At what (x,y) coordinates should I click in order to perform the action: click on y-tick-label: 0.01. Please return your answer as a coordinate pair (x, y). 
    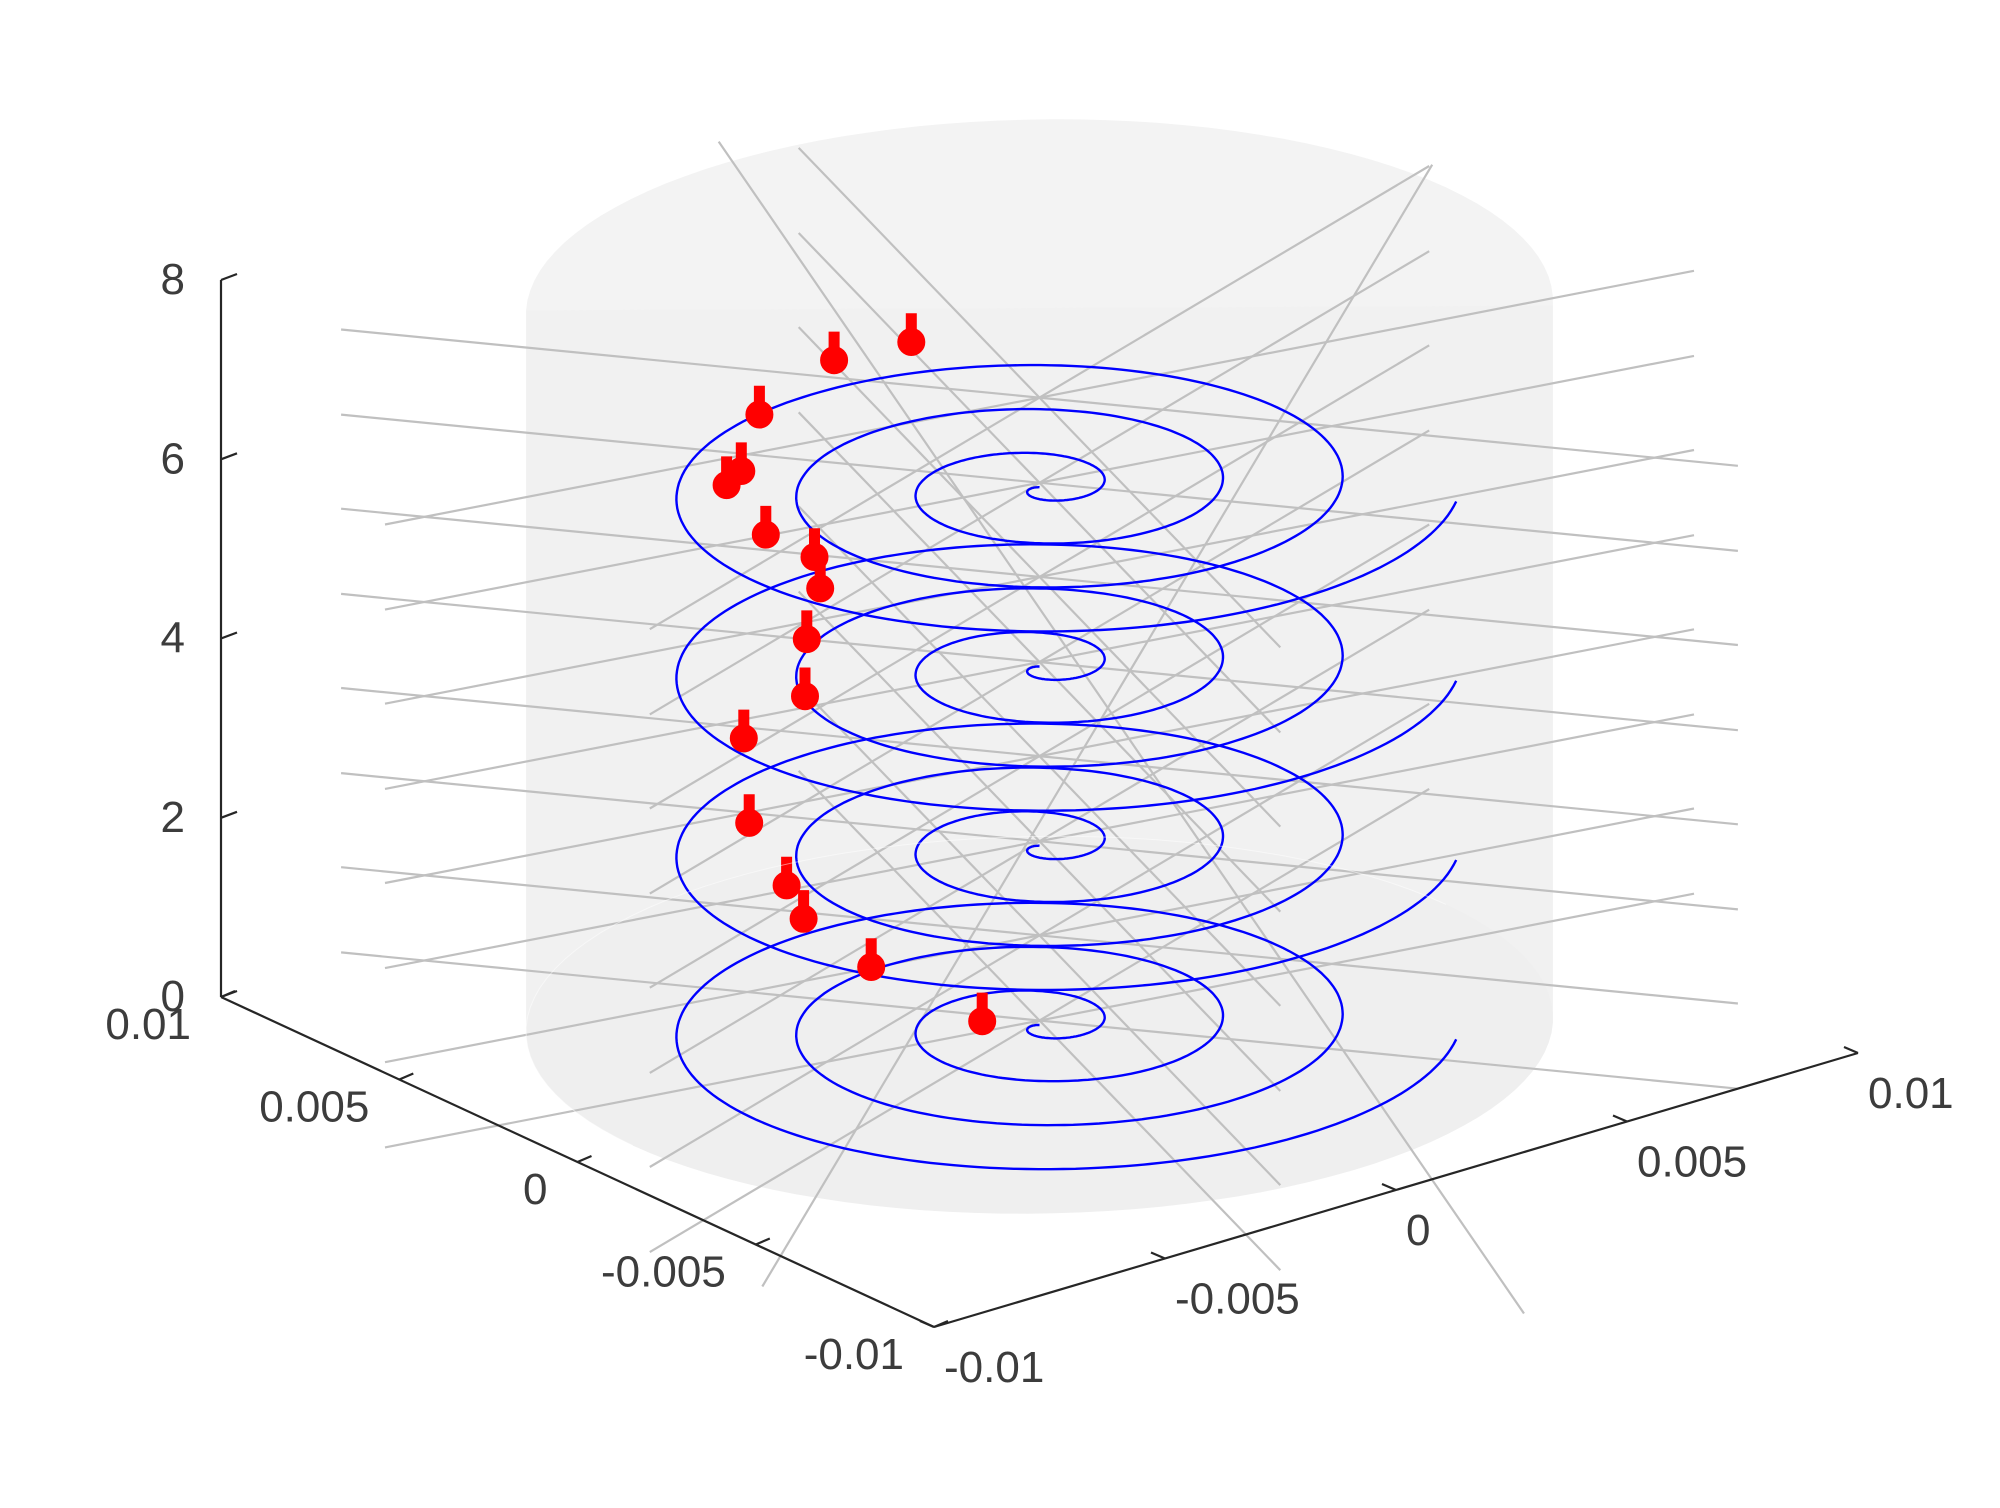
    Looking at the image, I should click on (148, 1024).